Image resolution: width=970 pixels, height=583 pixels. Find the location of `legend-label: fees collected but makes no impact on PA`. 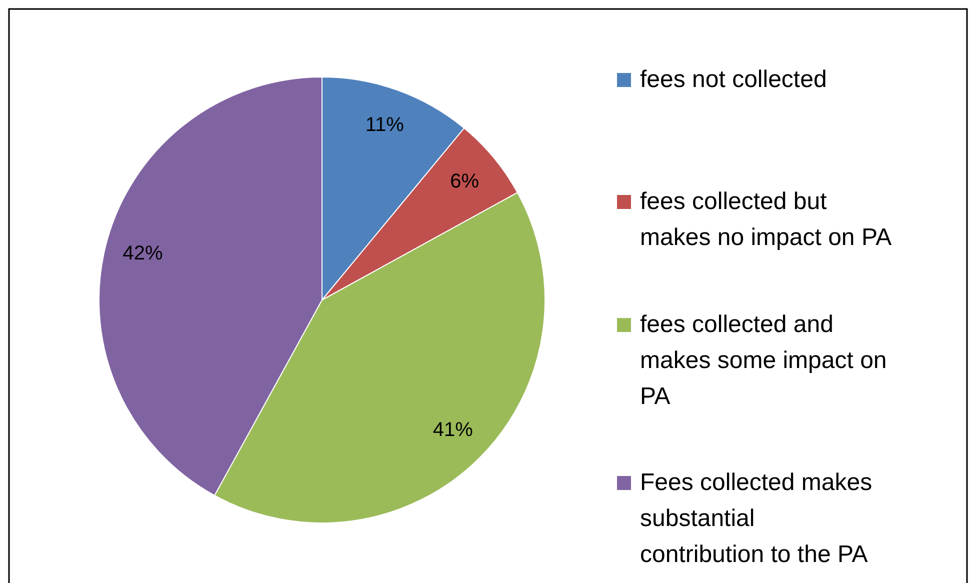

legend-label: fees collected but makes no impact on PA is located at coordinates (766, 220).